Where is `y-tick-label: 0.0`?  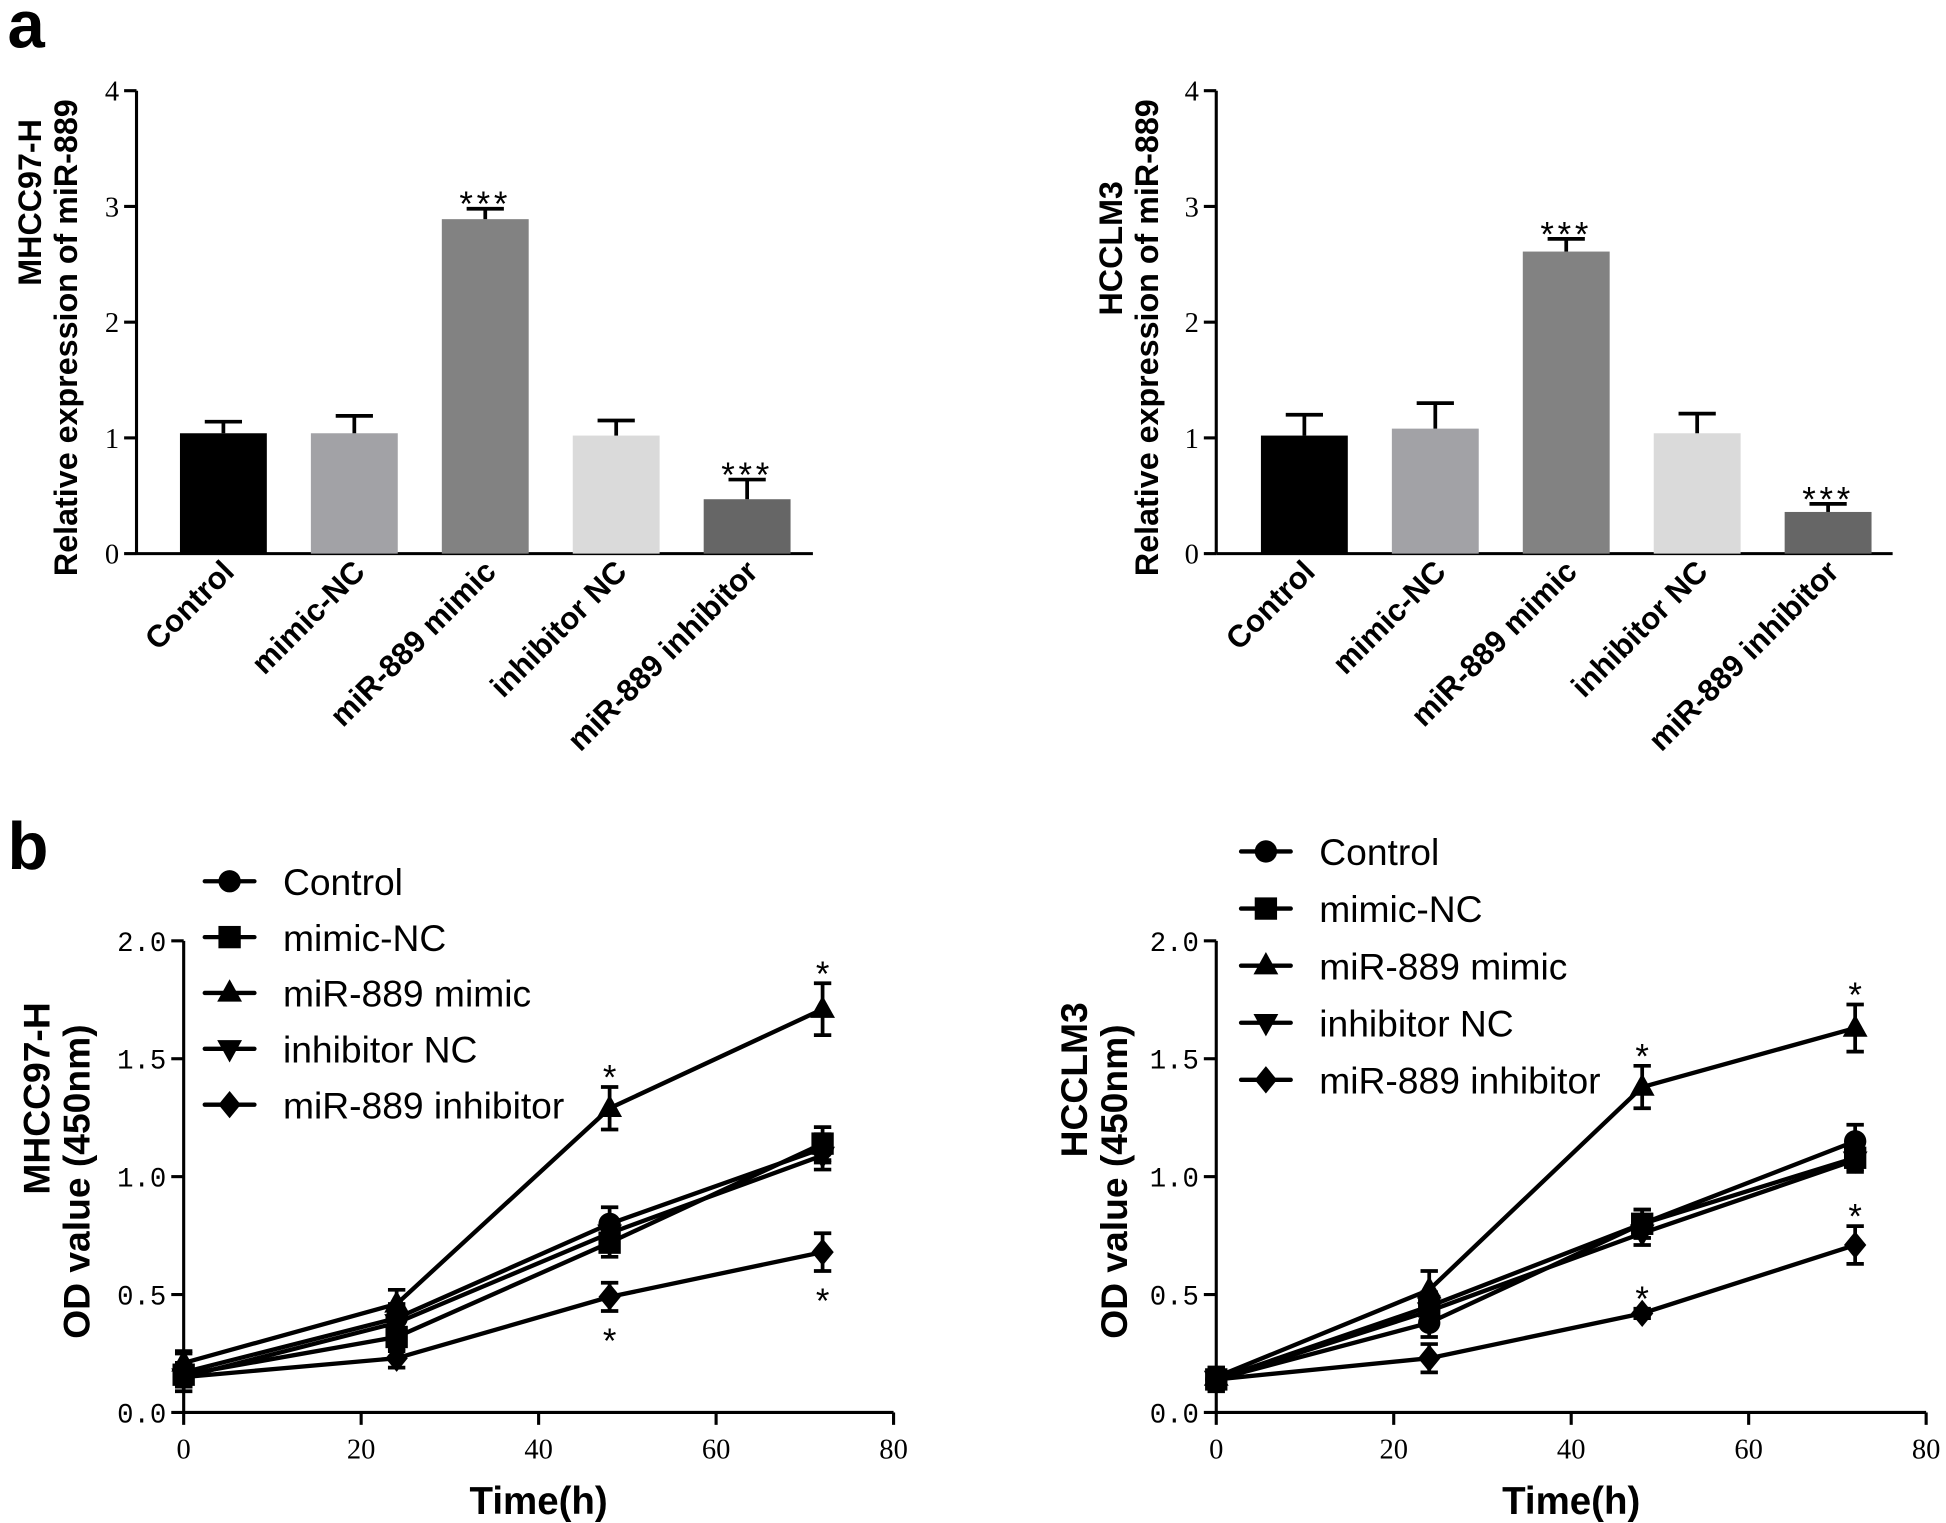 y-tick-label: 0.0 is located at coordinates (1174, 1415).